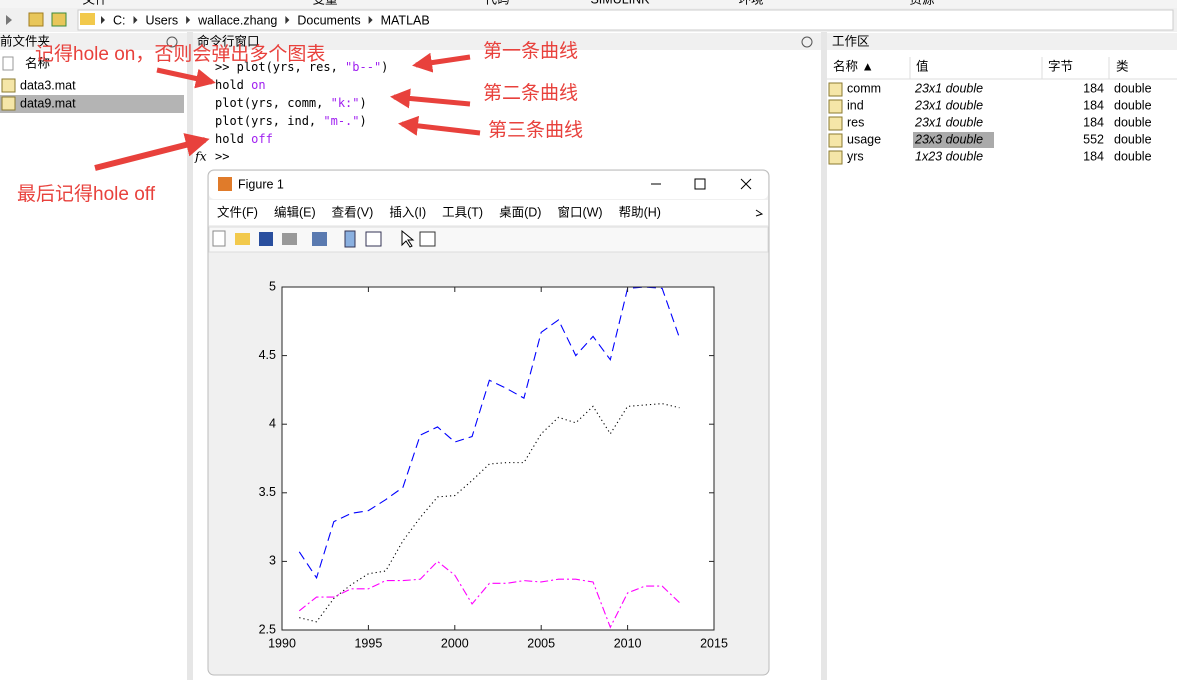  I want to click on command-line: hold on, so click(240, 85).